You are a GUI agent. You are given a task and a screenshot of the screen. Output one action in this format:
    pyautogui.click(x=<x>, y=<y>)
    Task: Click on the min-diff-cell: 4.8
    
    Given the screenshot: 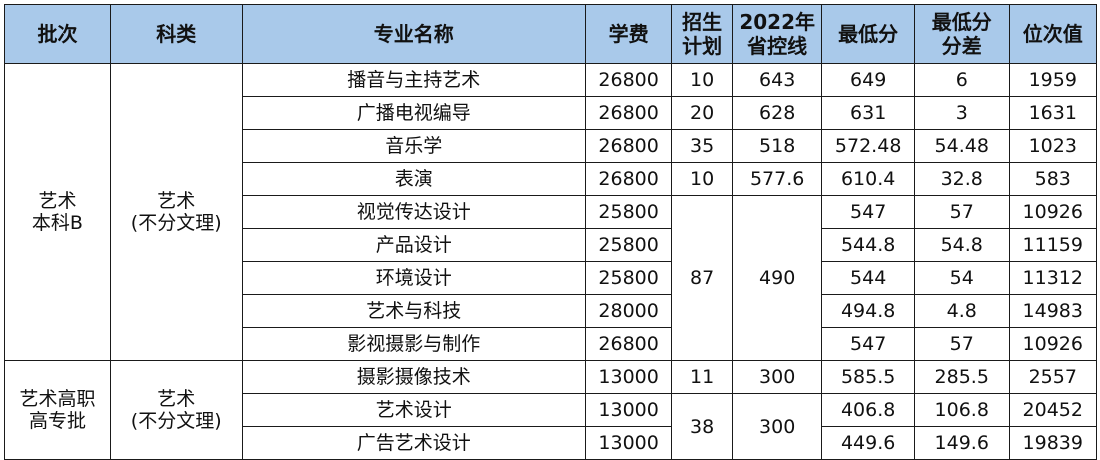 What is the action you would take?
    pyautogui.click(x=961, y=311)
    